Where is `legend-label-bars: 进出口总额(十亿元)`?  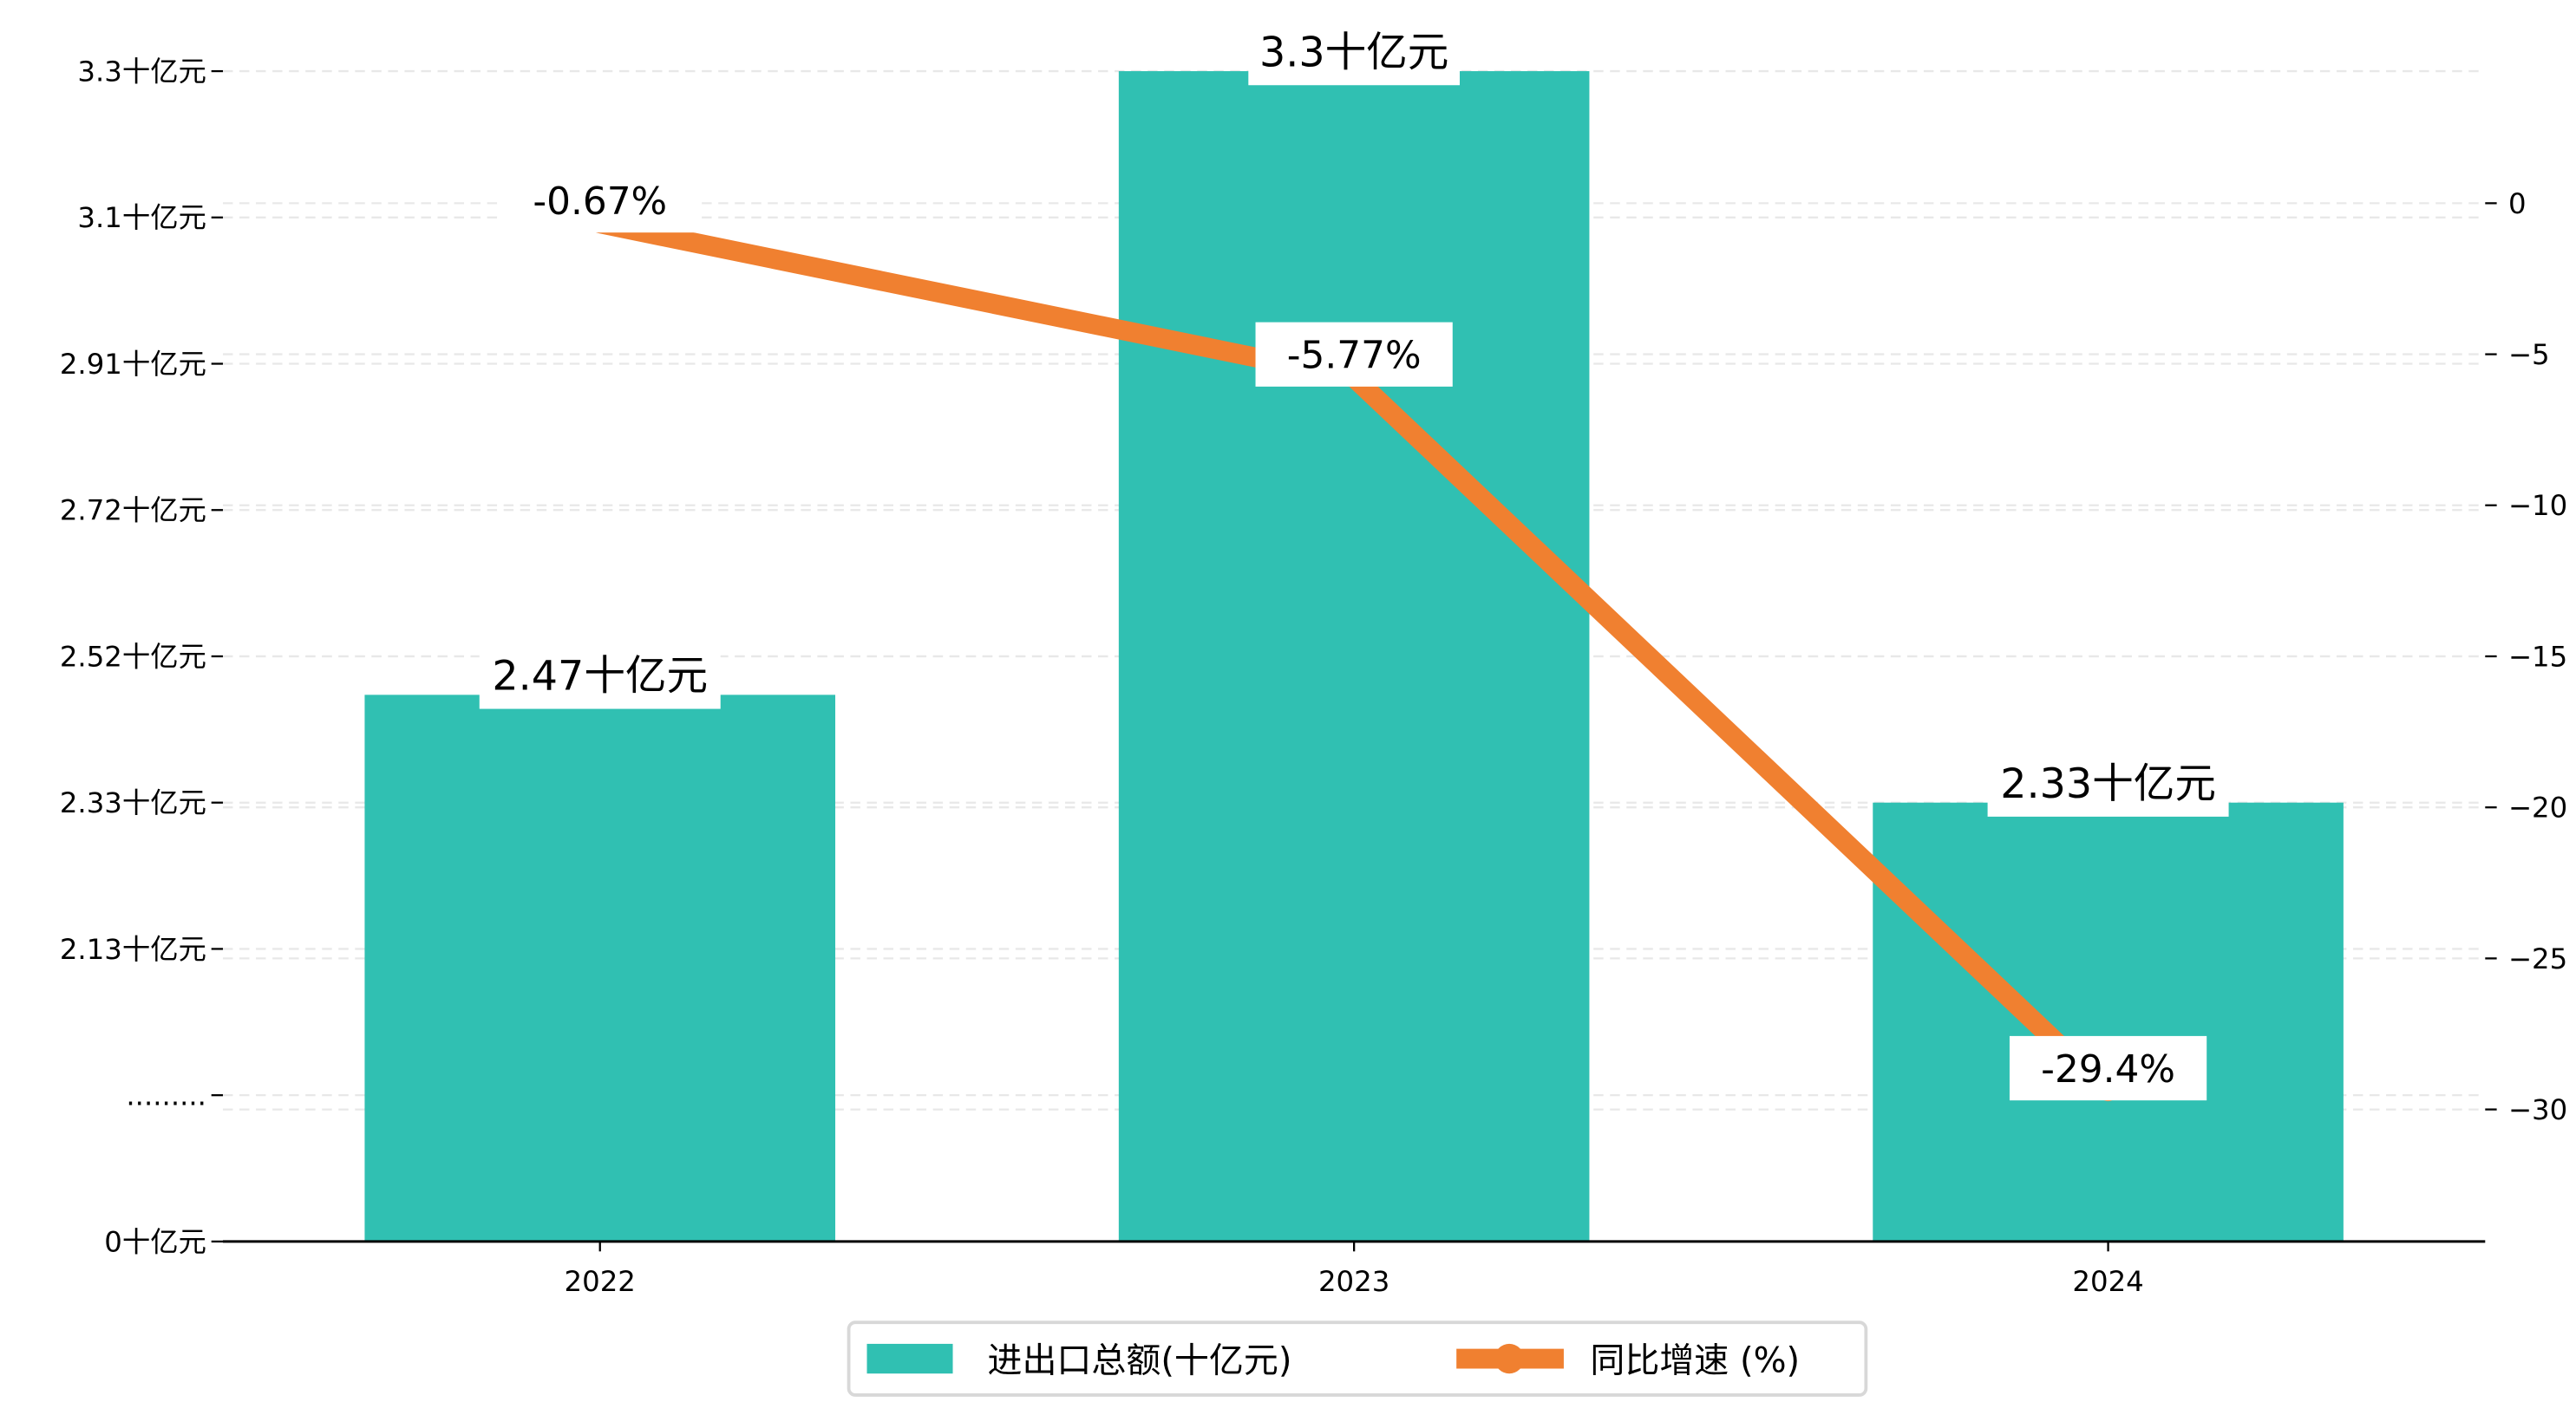 legend-label-bars: 进出口总额(十亿元) is located at coordinates (1140, 1360).